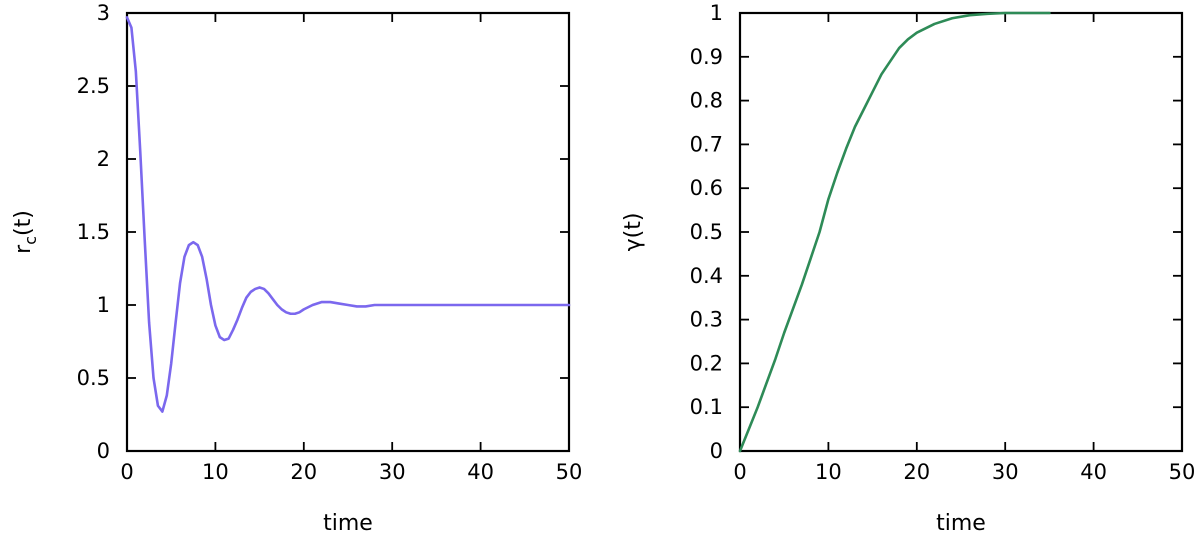 This screenshot has width=1200, height=540. Describe the element at coordinates (706, 320) in the screenshot. I see `gamma-y-tick-label: 0.3` at that location.